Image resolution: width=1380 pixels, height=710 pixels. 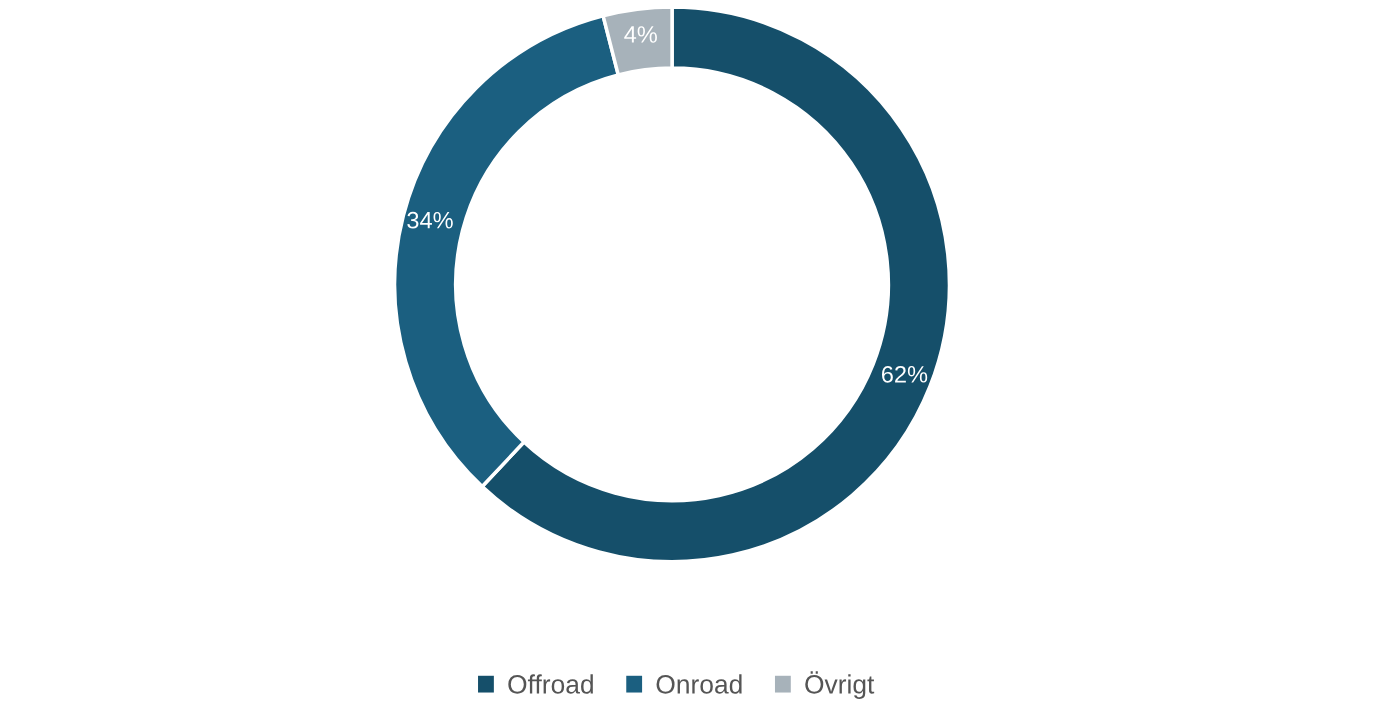 What do you see at coordinates (640, 34) in the screenshot?
I see `data-label: 4%` at bounding box center [640, 34].